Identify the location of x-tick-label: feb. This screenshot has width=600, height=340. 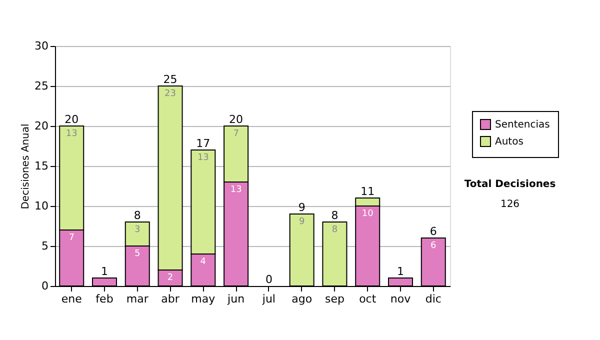
(105, 299).